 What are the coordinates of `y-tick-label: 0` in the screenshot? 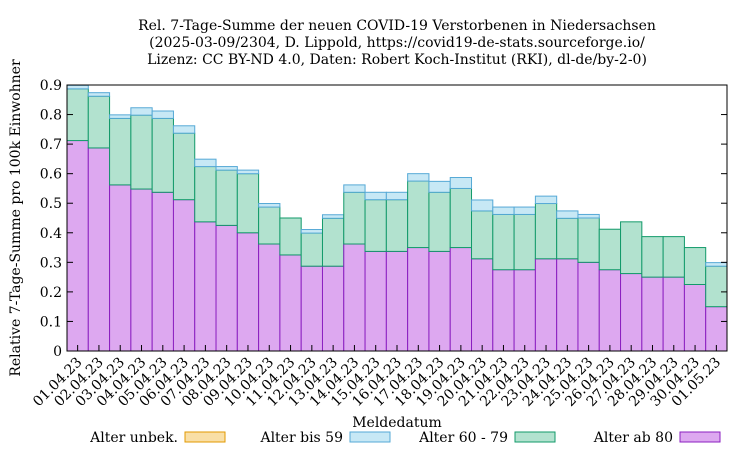 It's located at (57, 352).